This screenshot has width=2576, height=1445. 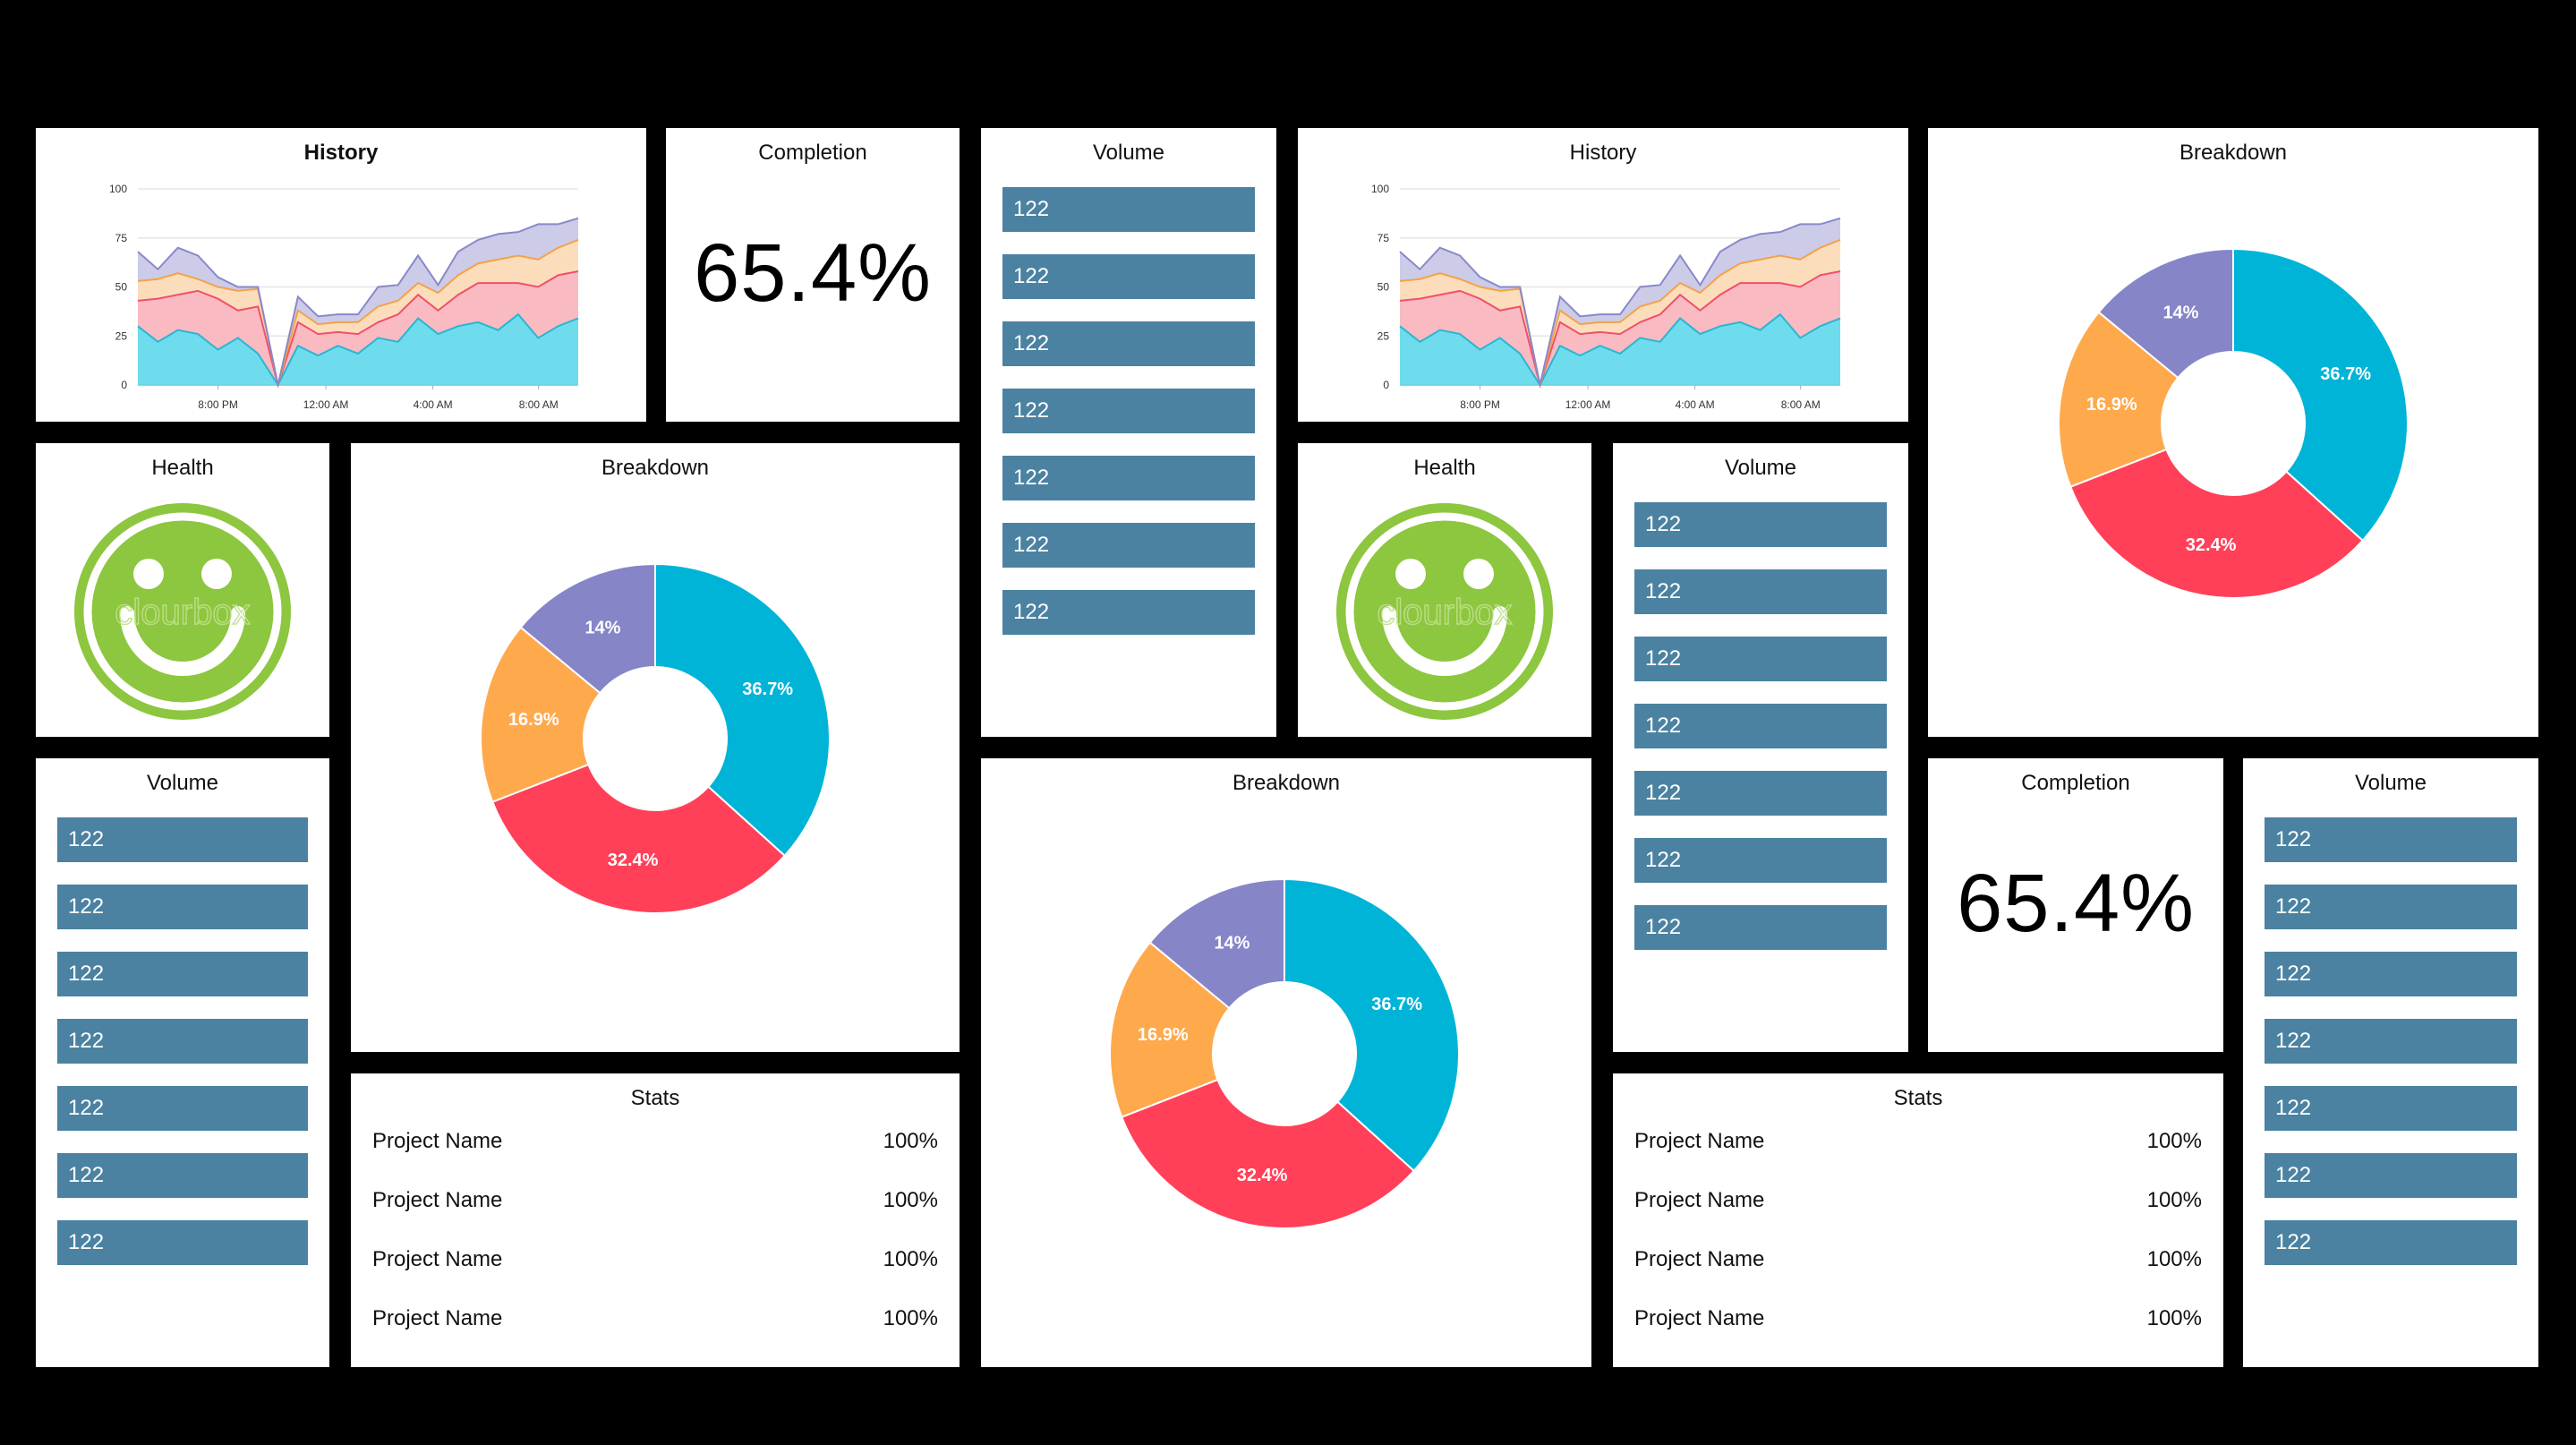 I want to click on health-tile-2: Health clourbox, so click(x=1444, y=590).